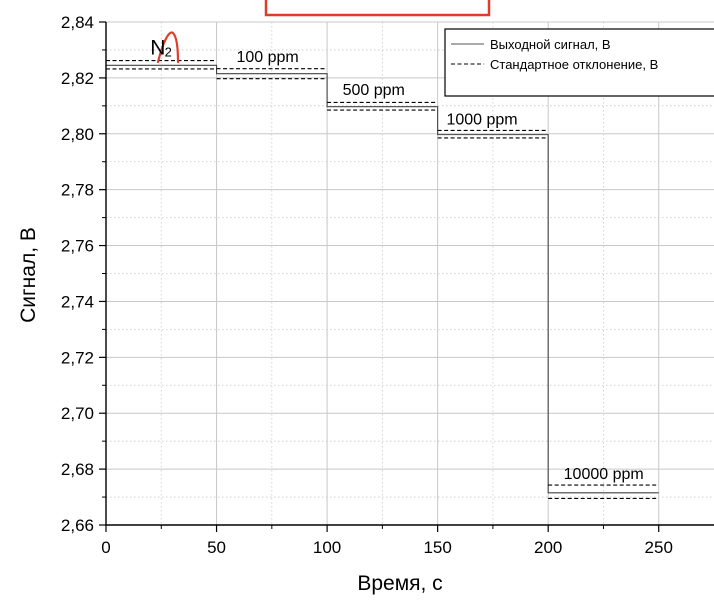  I want to click on y-tick-label: 2,82, so click(77, 78).